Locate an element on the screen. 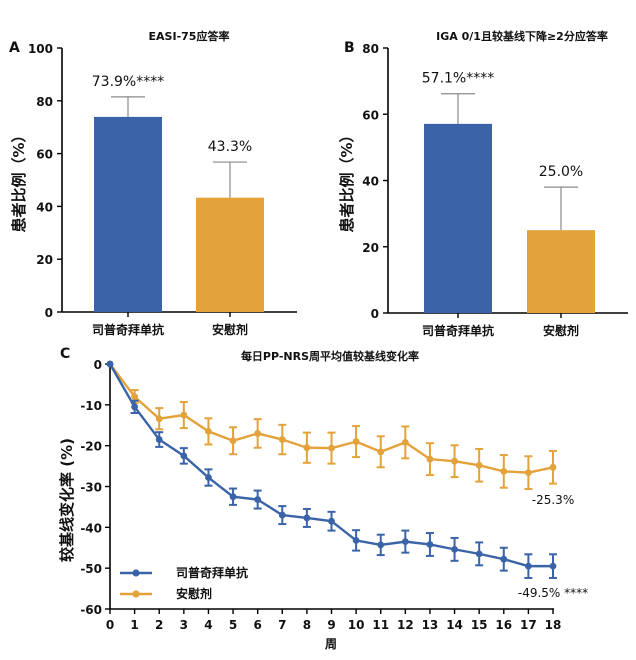 The width and height of the screenshot is (636, 660). panel-a-y-tick-label: 0 is located at coordinates (49, 313).